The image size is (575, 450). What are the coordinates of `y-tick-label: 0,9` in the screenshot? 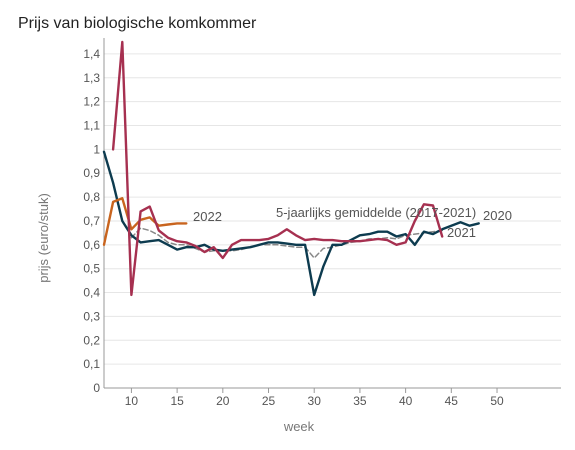 It's located at (91, 173).